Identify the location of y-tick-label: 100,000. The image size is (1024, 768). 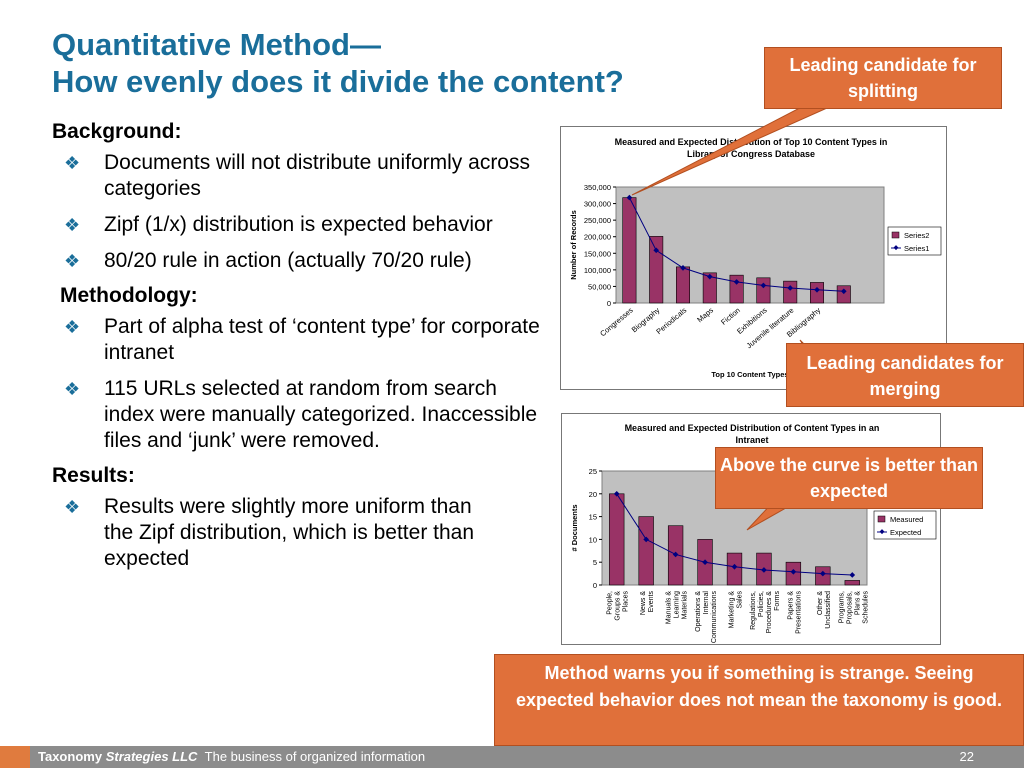
(597, 270).